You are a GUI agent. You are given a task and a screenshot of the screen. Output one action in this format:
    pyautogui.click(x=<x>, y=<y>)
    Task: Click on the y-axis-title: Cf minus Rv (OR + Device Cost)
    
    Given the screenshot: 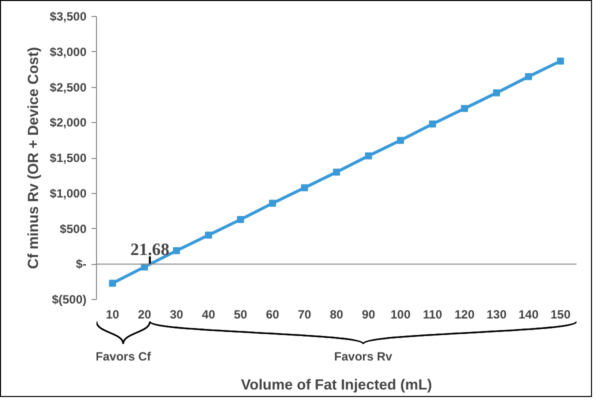 What is the action you would take?
    pyautogui.click(x=34, y=157)
    